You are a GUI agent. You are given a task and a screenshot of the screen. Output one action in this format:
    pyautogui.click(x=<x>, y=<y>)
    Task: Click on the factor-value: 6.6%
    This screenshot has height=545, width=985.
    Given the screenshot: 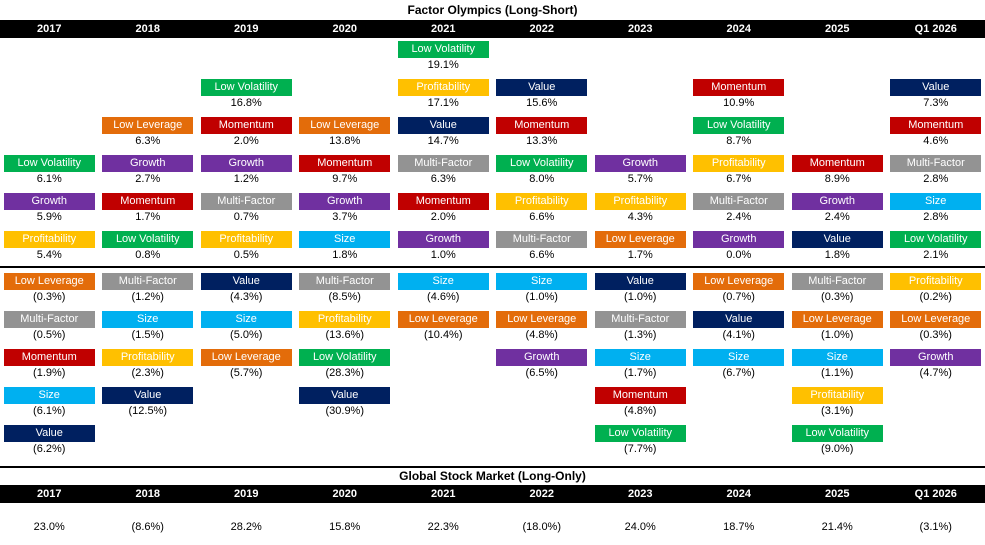 What is the action you would take?
    pyautogui.click(x=542, y=217)
    